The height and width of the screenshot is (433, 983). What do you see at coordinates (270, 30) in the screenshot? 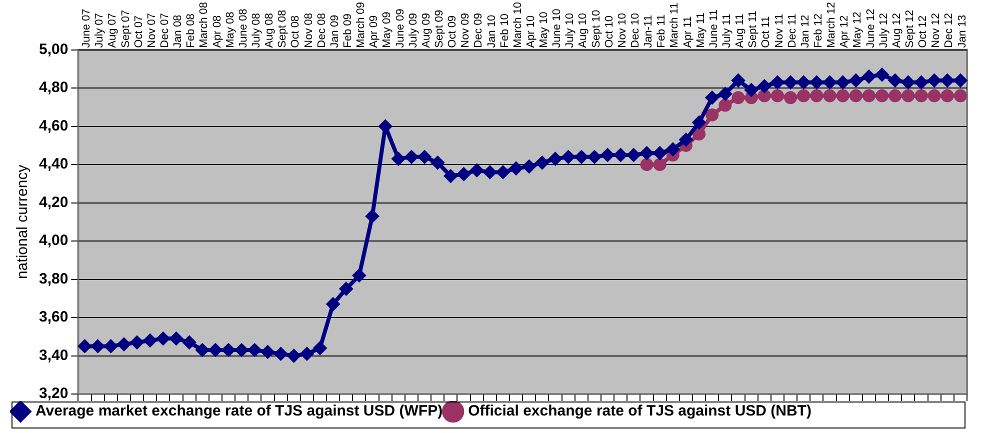
I see `x-tick-label: Aug 08` at bounding box center [270, 30].